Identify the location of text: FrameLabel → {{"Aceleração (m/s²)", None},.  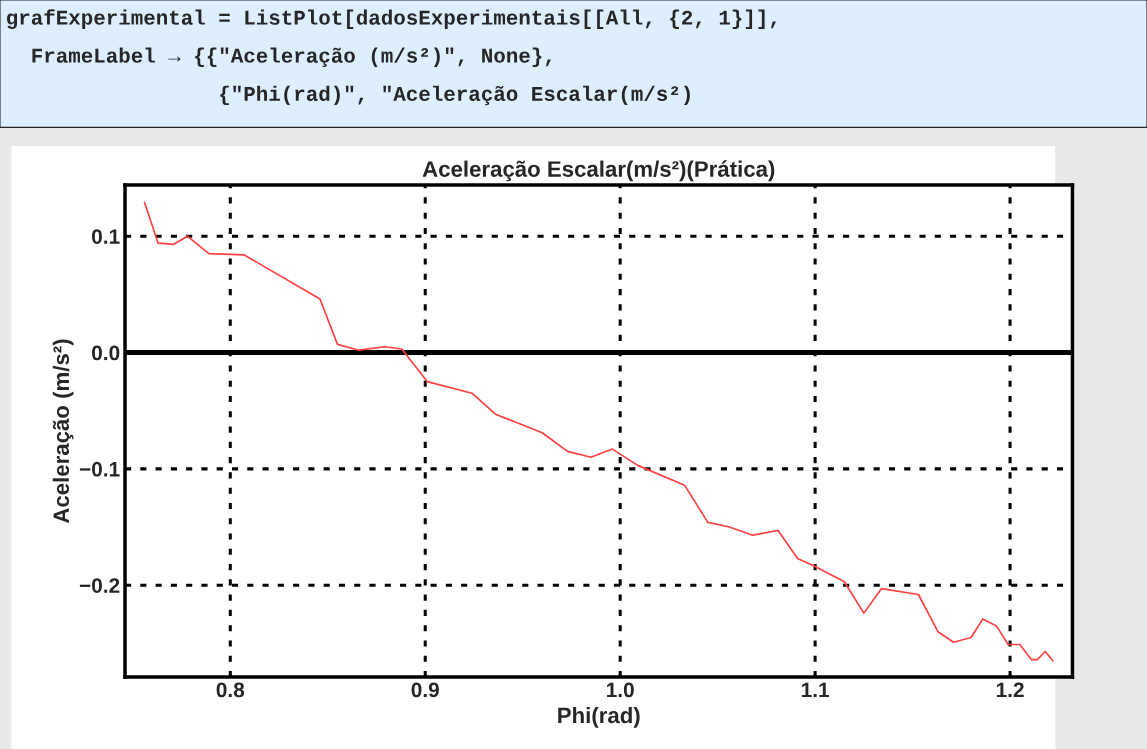
(291, 57).